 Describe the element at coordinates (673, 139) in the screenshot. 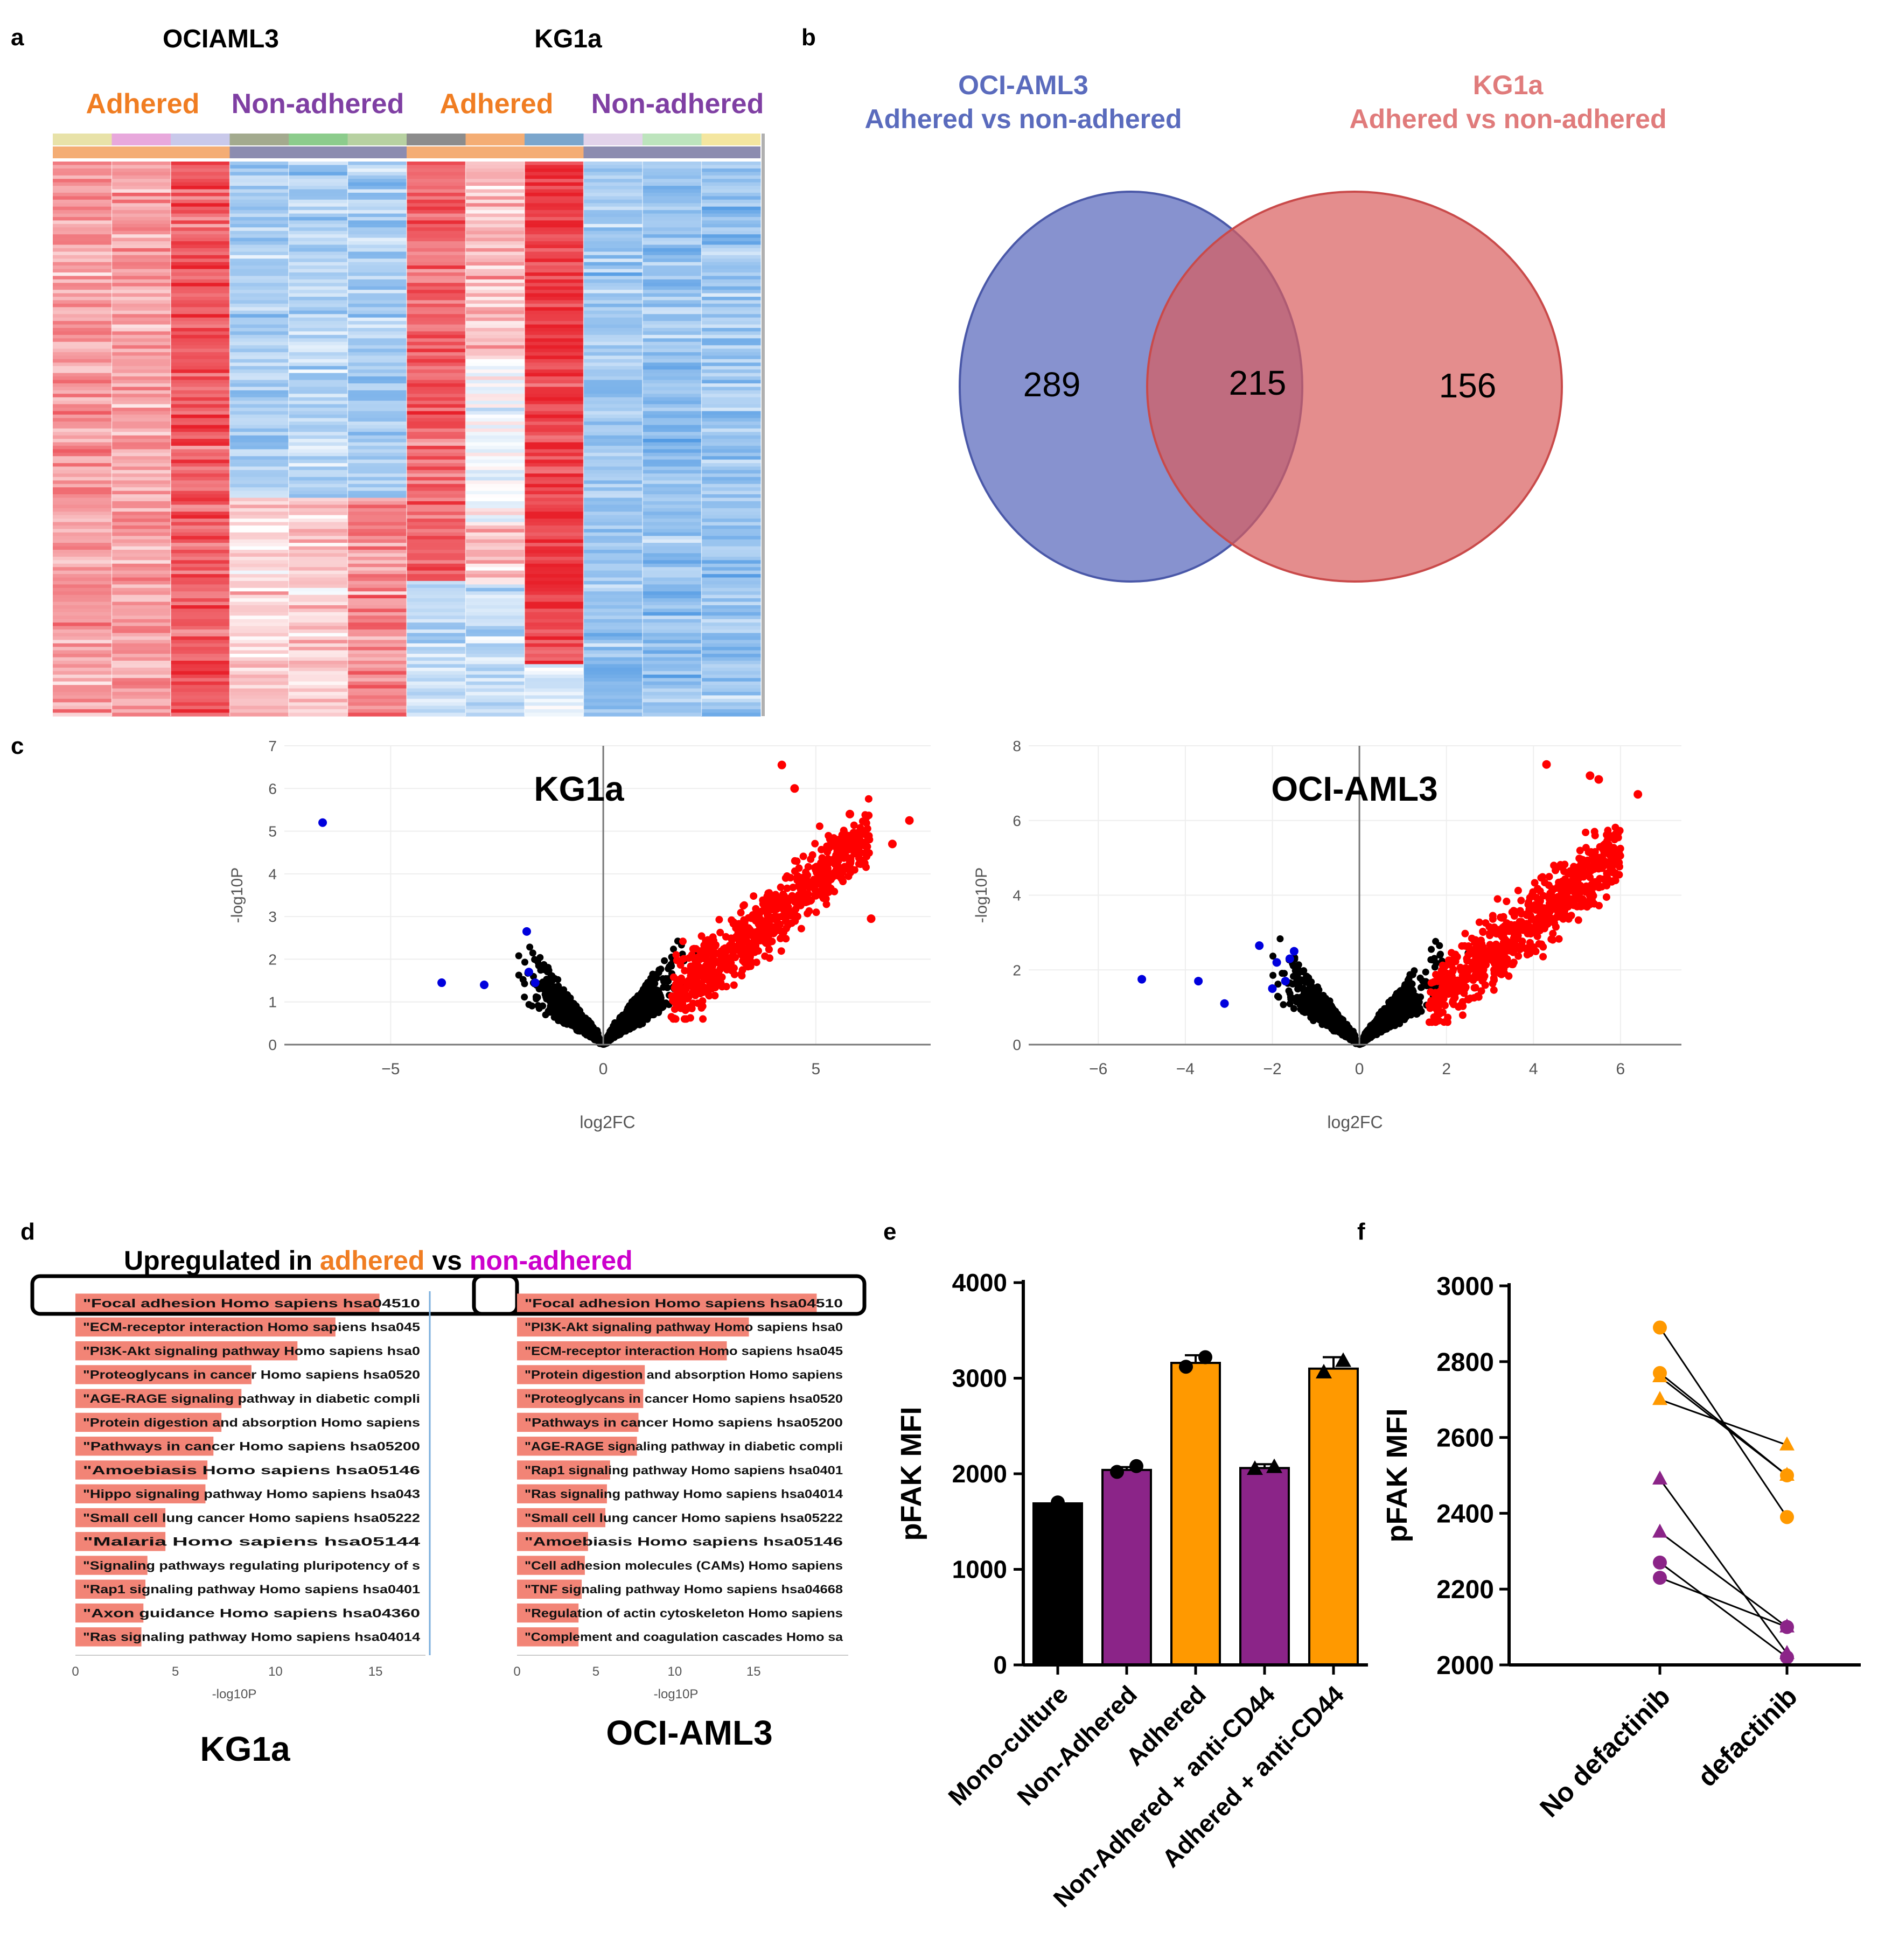

I see `heatmap-annotation-cell` at that location.